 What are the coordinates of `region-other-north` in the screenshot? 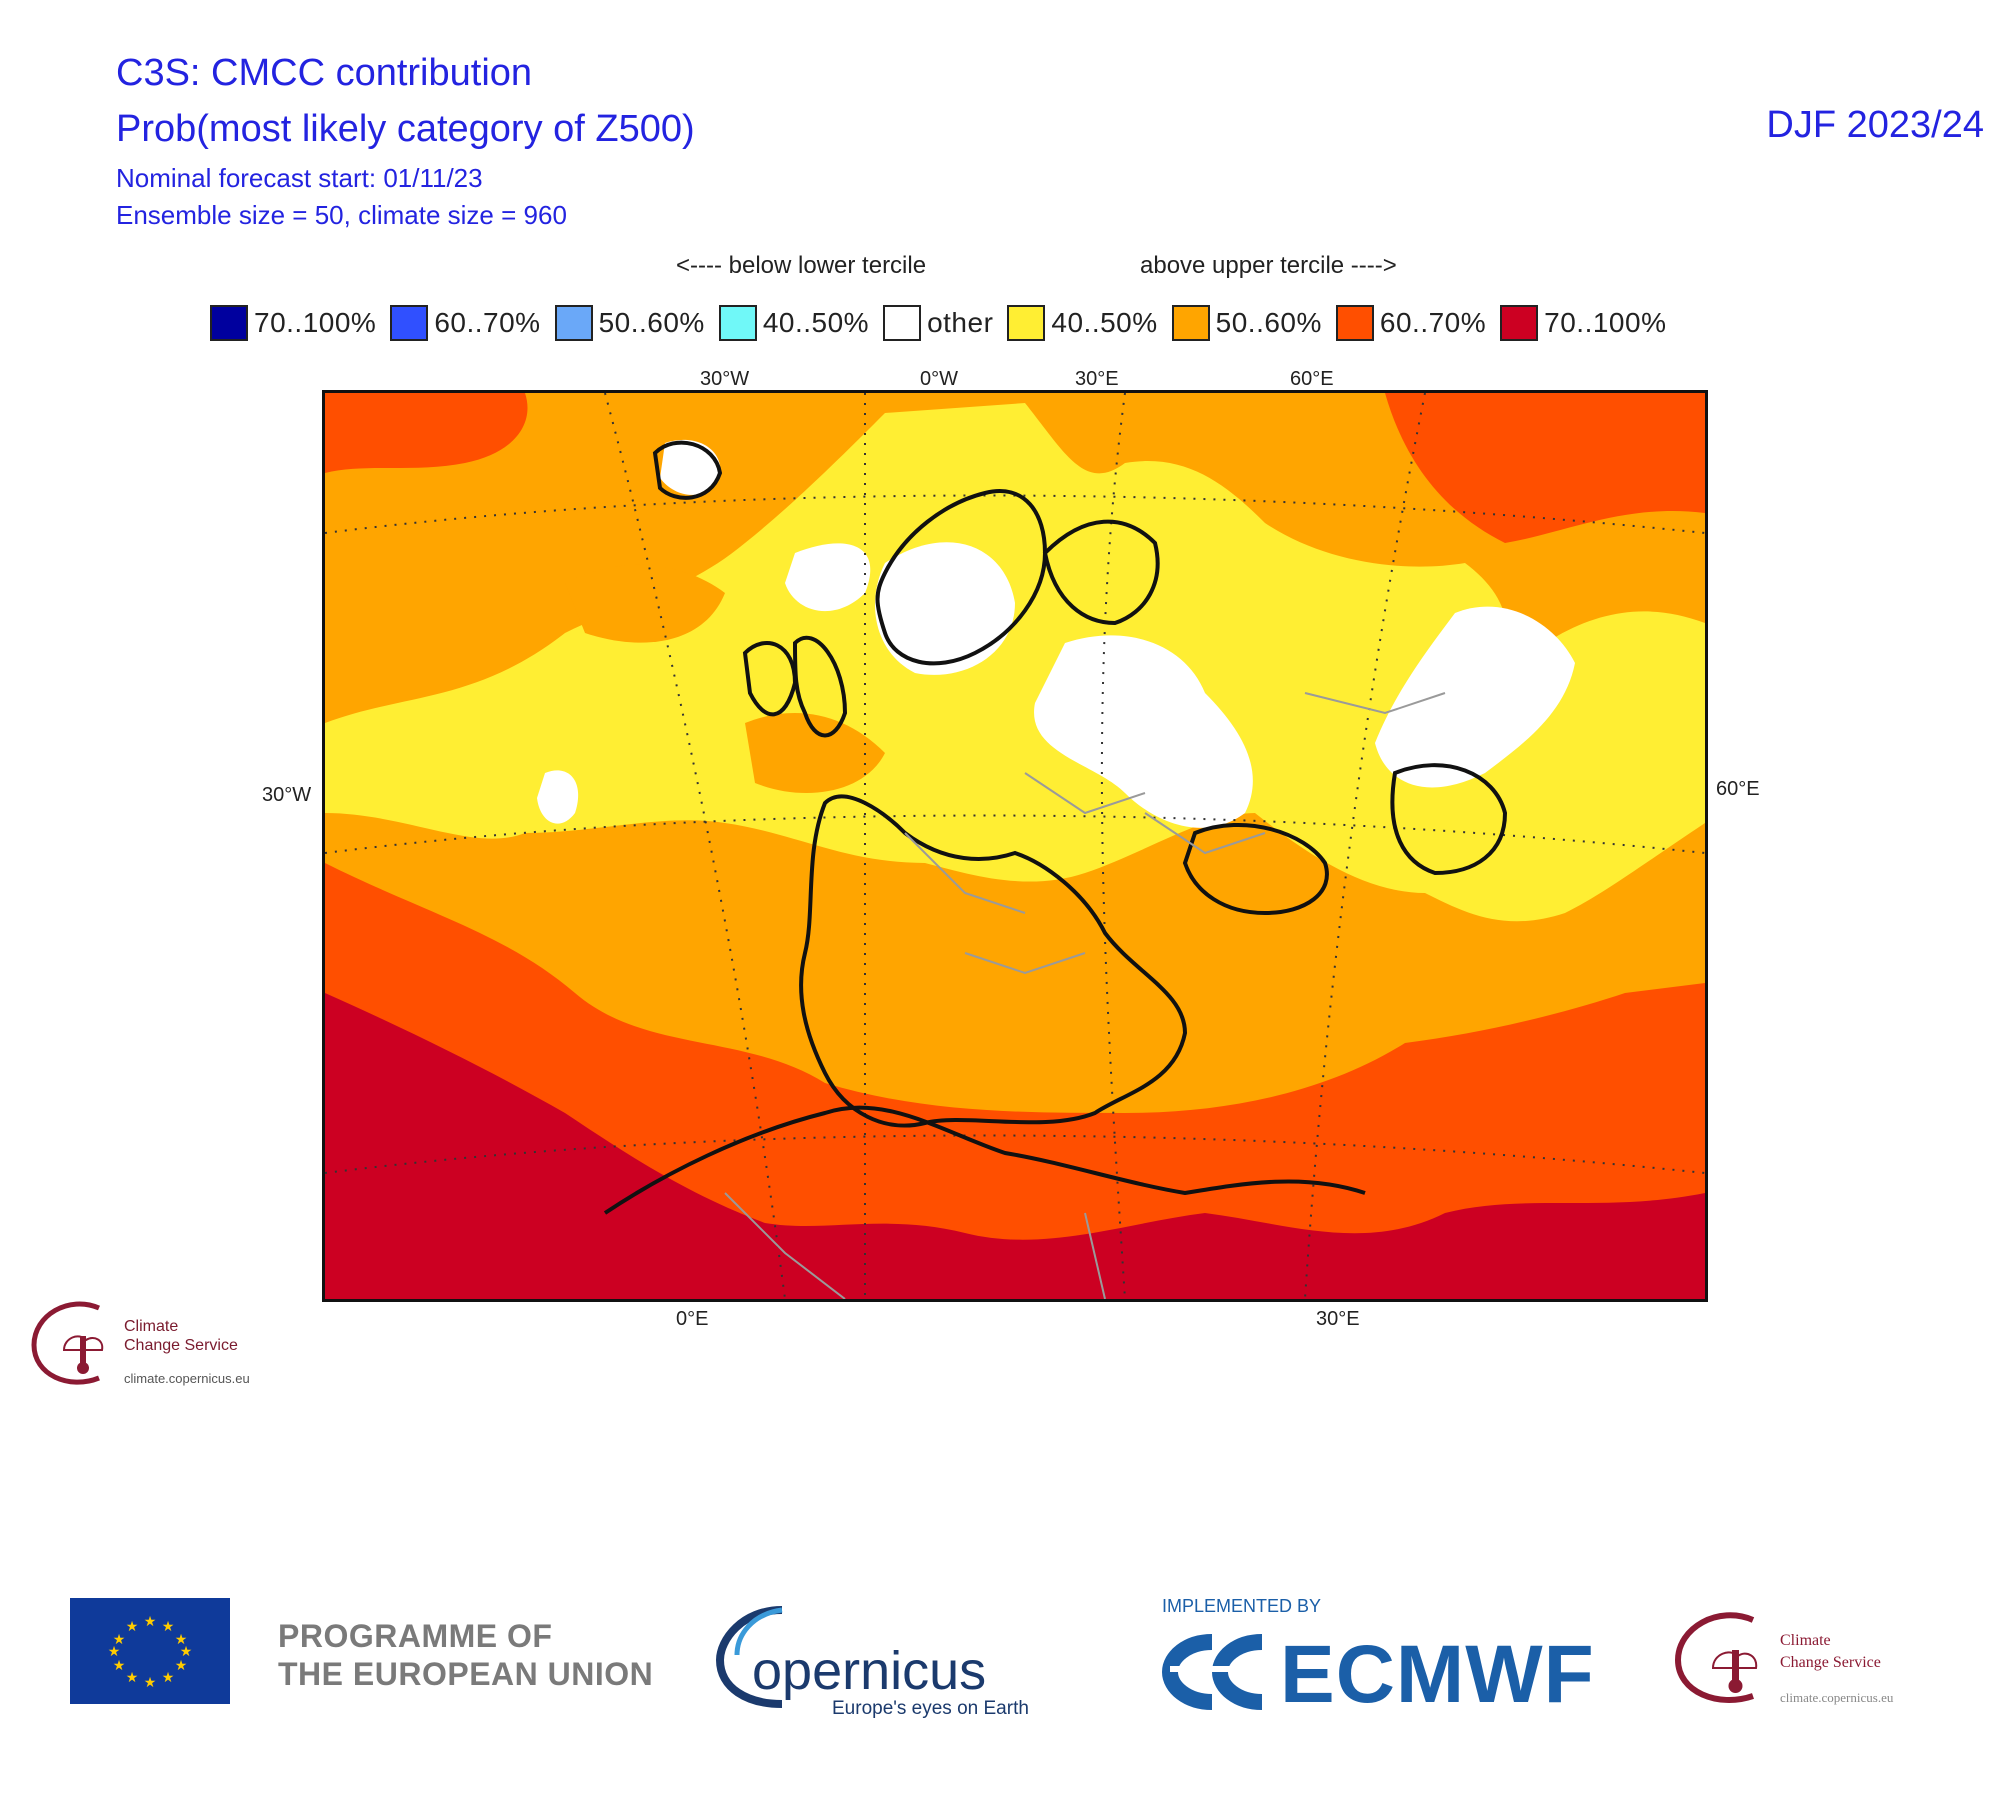 It's located at (828, 577).